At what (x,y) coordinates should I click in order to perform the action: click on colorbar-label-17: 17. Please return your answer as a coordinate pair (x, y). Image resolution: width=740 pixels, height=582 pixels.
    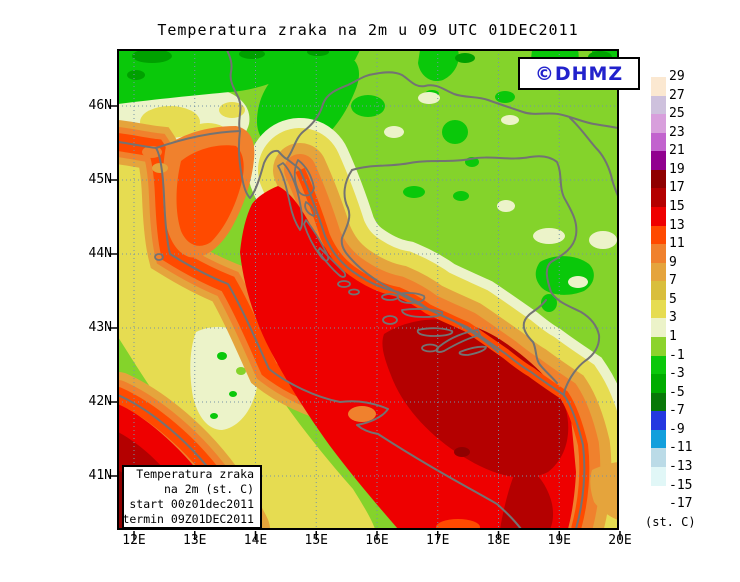
    Looking at the image, I should click on (677, 188).